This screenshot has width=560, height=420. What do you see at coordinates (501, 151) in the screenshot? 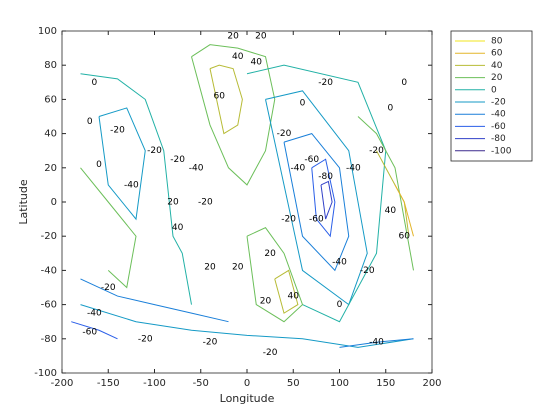
I see `legend-label: -100` at bounding box center [501, 151].